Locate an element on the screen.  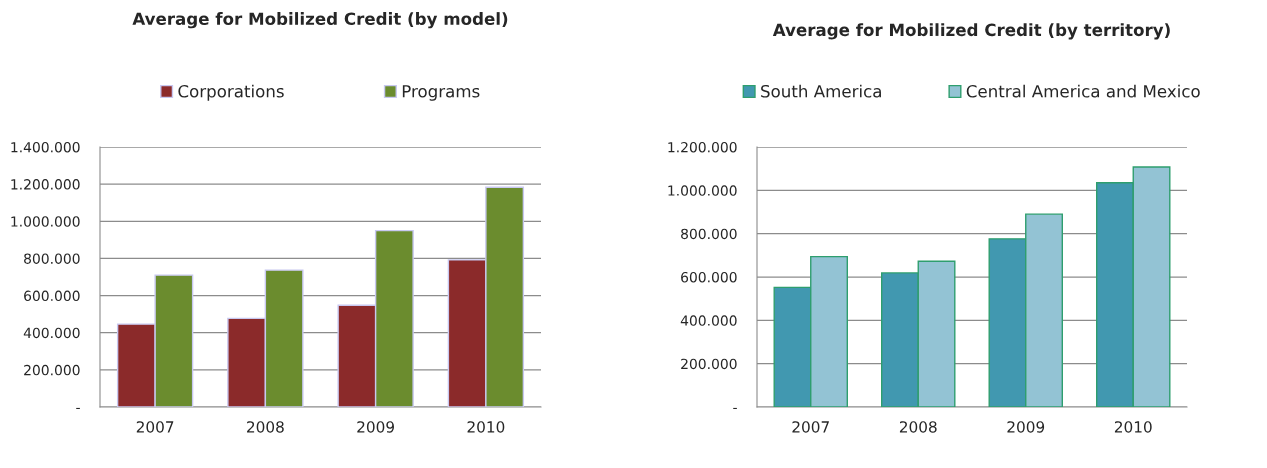
chart-title: Average for Mobilized Credit (by model) is located at coordinates (320, 20).